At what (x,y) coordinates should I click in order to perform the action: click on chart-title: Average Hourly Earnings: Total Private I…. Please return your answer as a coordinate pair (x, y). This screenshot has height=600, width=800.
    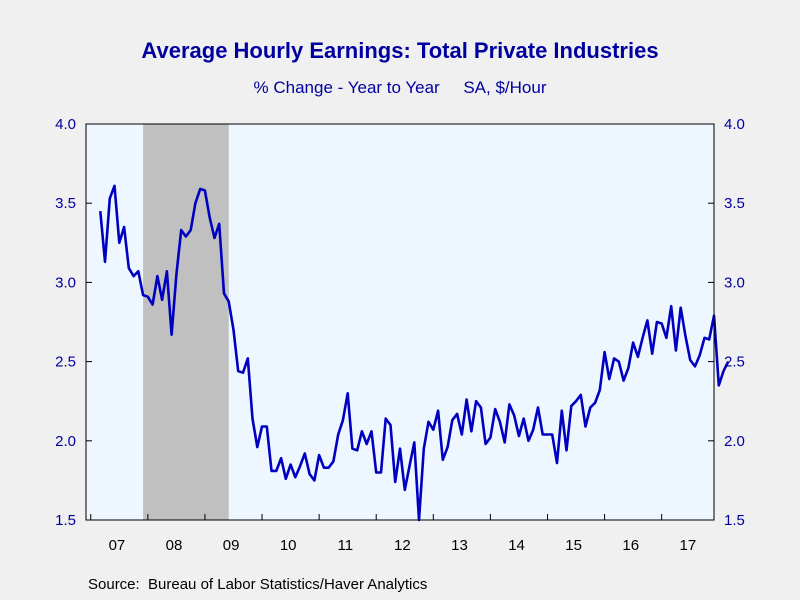
    Looking at the image, I should click on (400, 50).